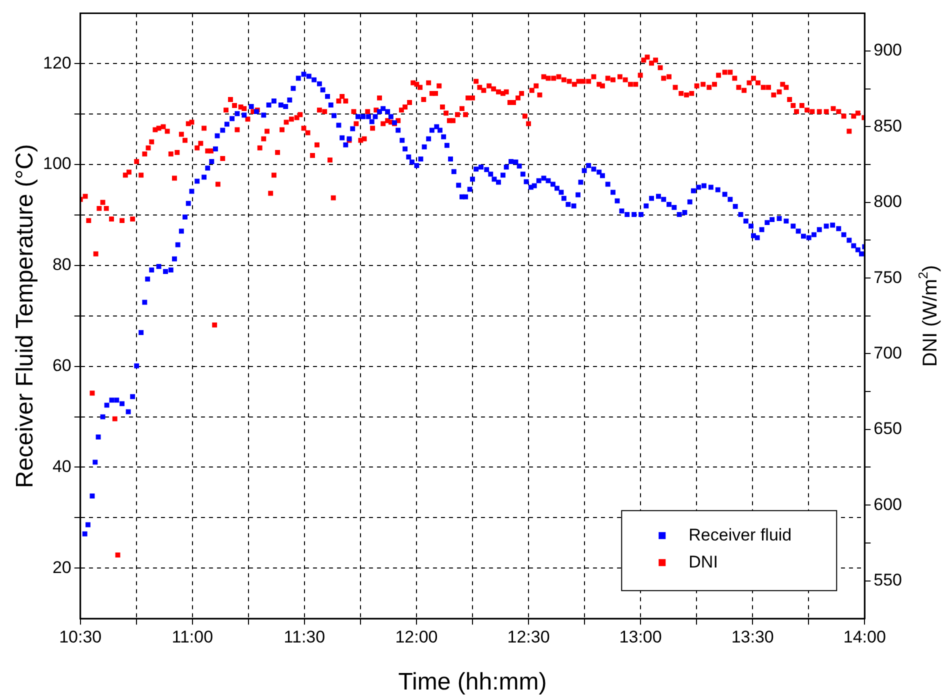 The width and height of the screenshot is (945, 699). What do you see at coordinates (528, 636) in the screenshot?
I see `x-tick-label: 12:30` at bounding box center [528, 636].